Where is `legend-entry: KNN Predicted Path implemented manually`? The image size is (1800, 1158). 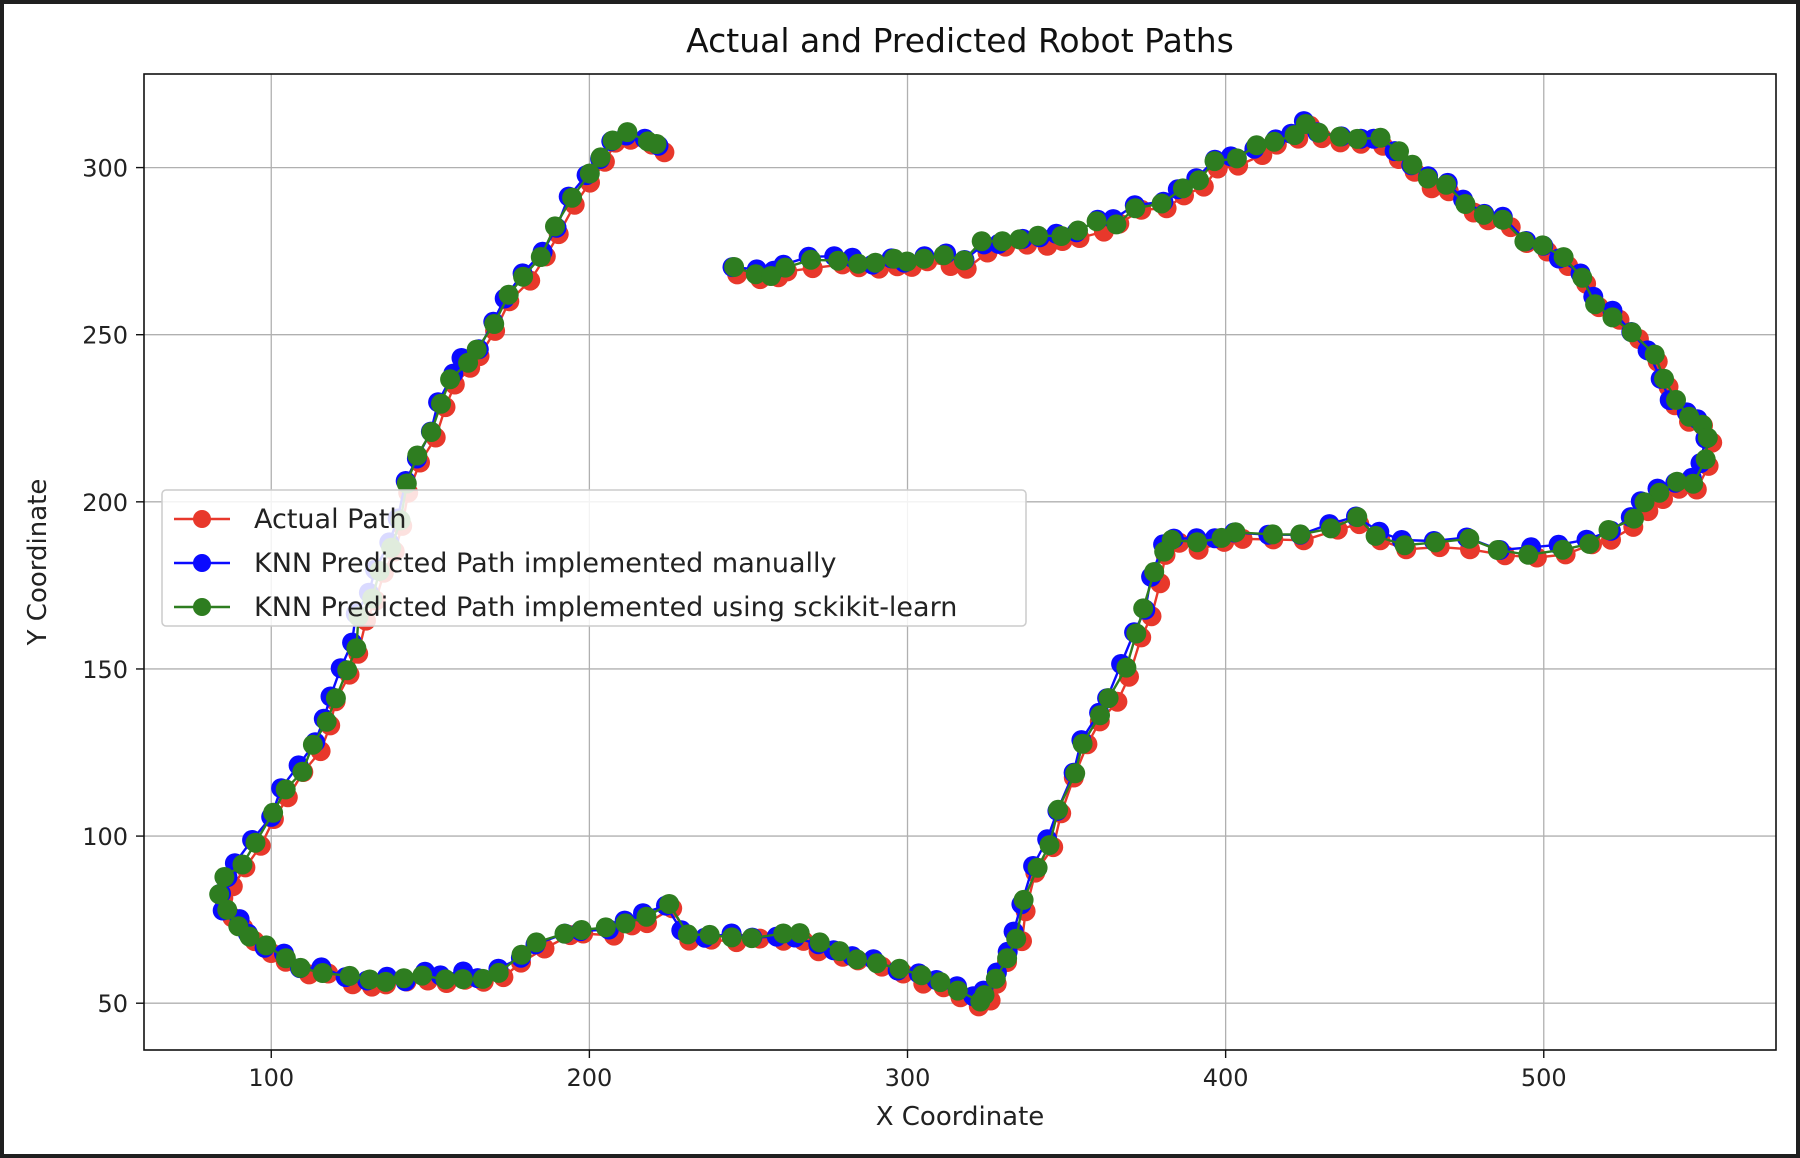
legend-entry: KNN Predicted Path implemented manually is located at coordinates (505, 563).